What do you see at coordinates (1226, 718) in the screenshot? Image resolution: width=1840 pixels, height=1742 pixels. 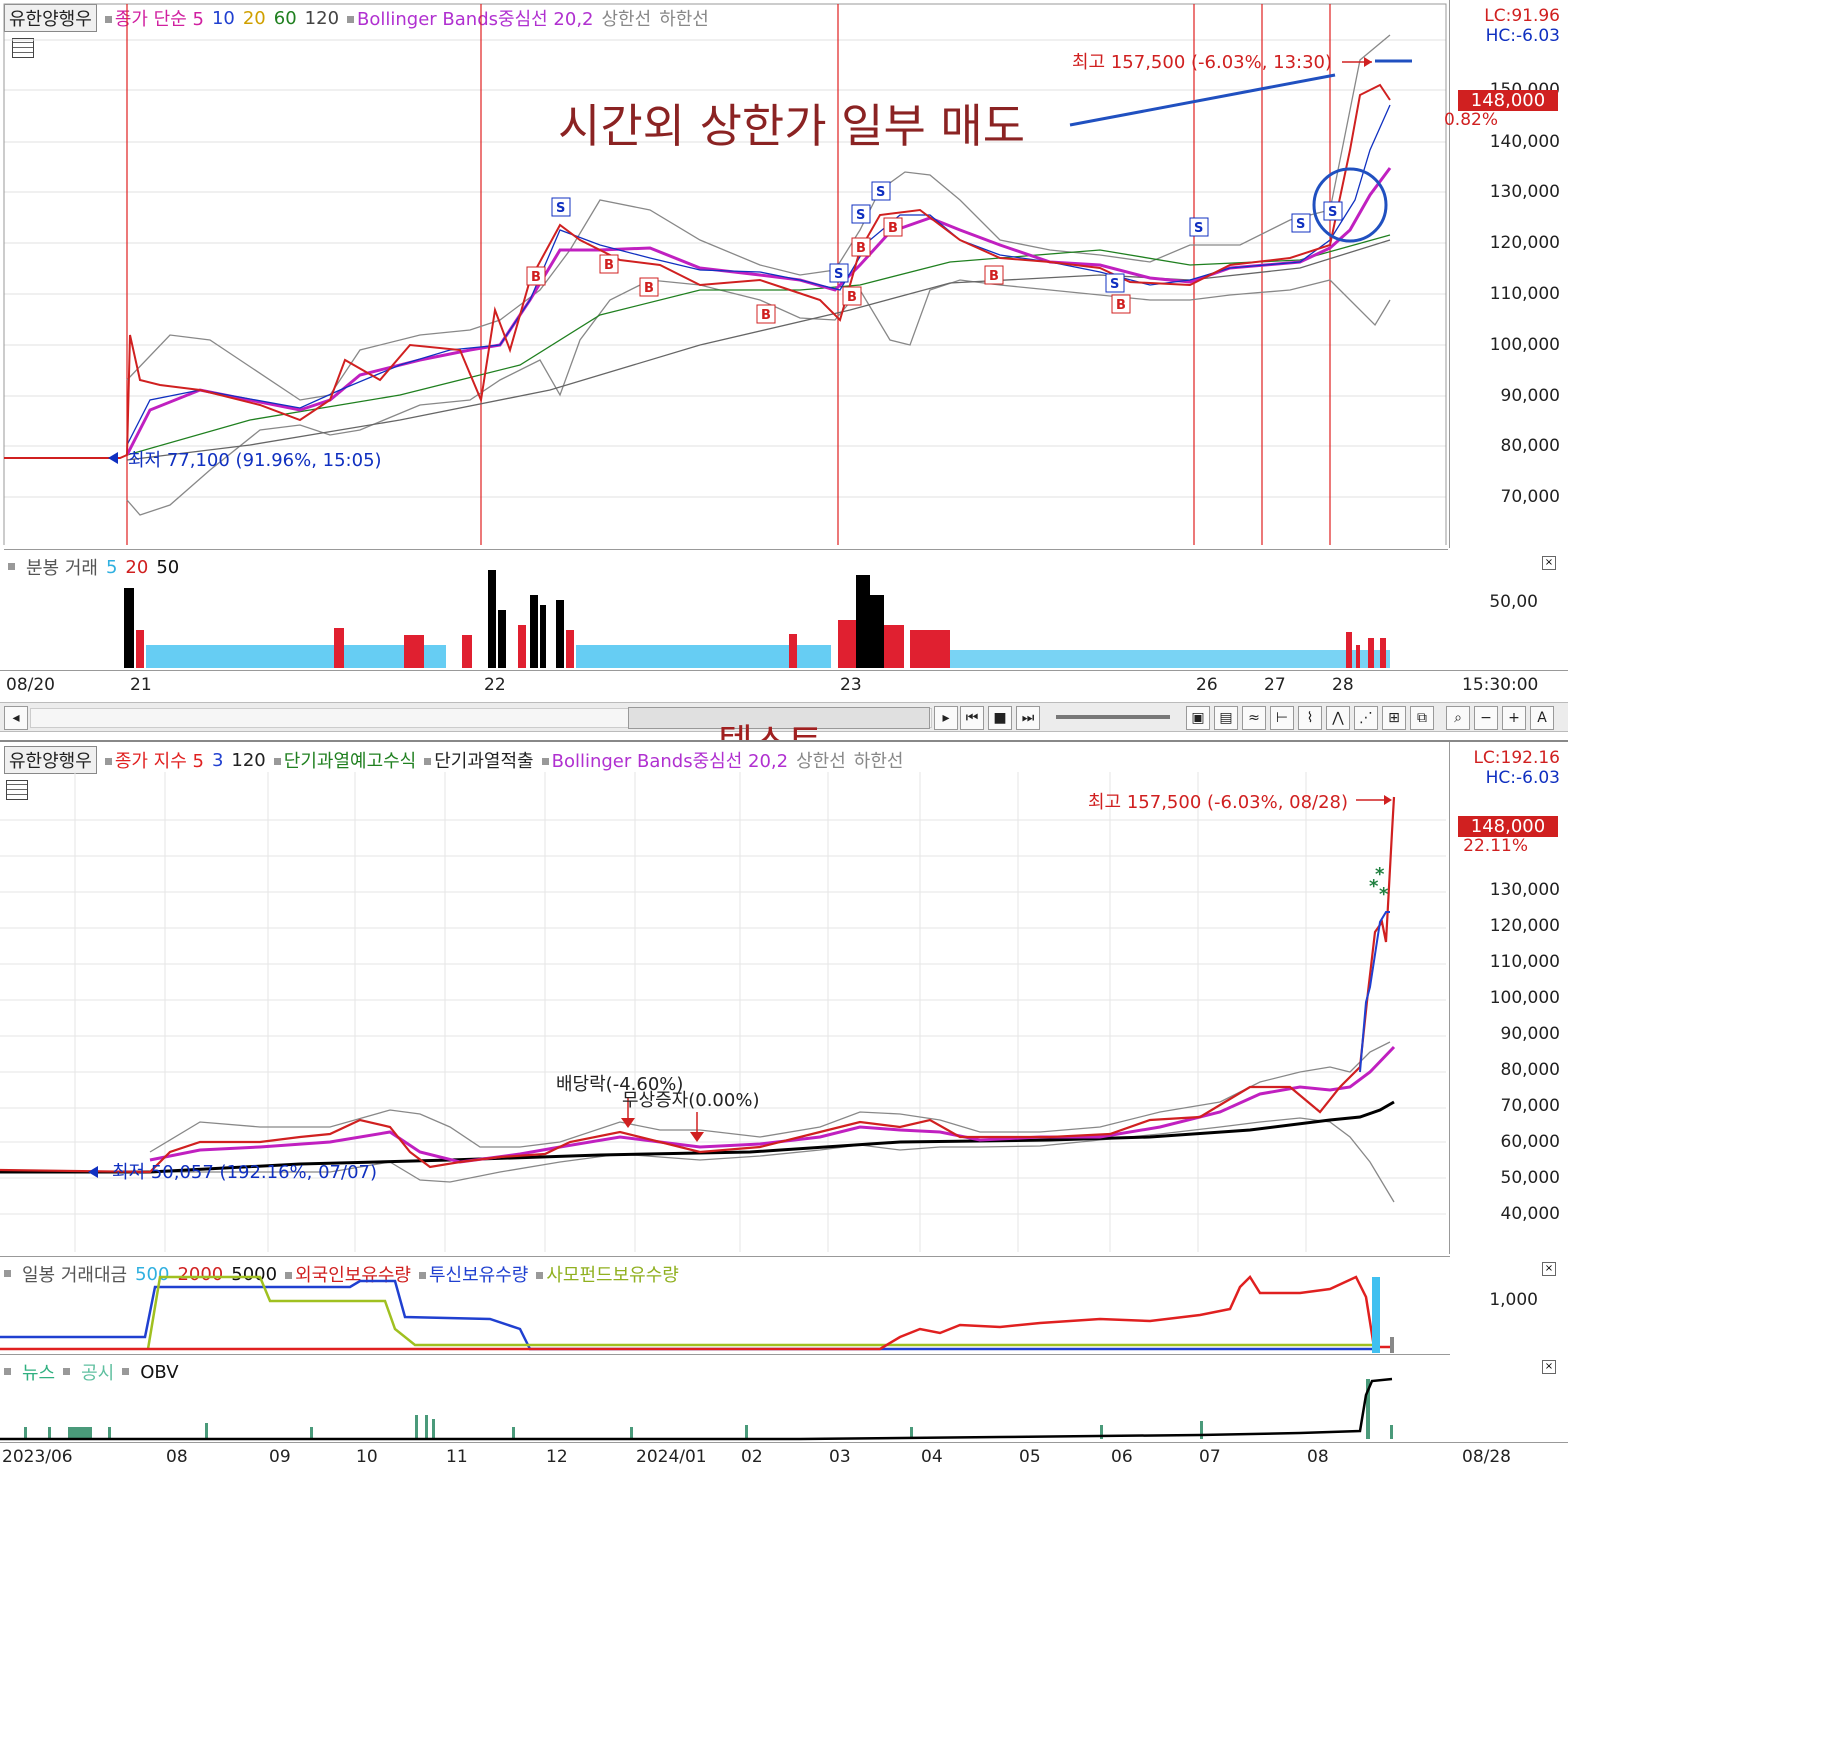 I see `tool-icon-2: ▤` at bounding box center [1226, 718].